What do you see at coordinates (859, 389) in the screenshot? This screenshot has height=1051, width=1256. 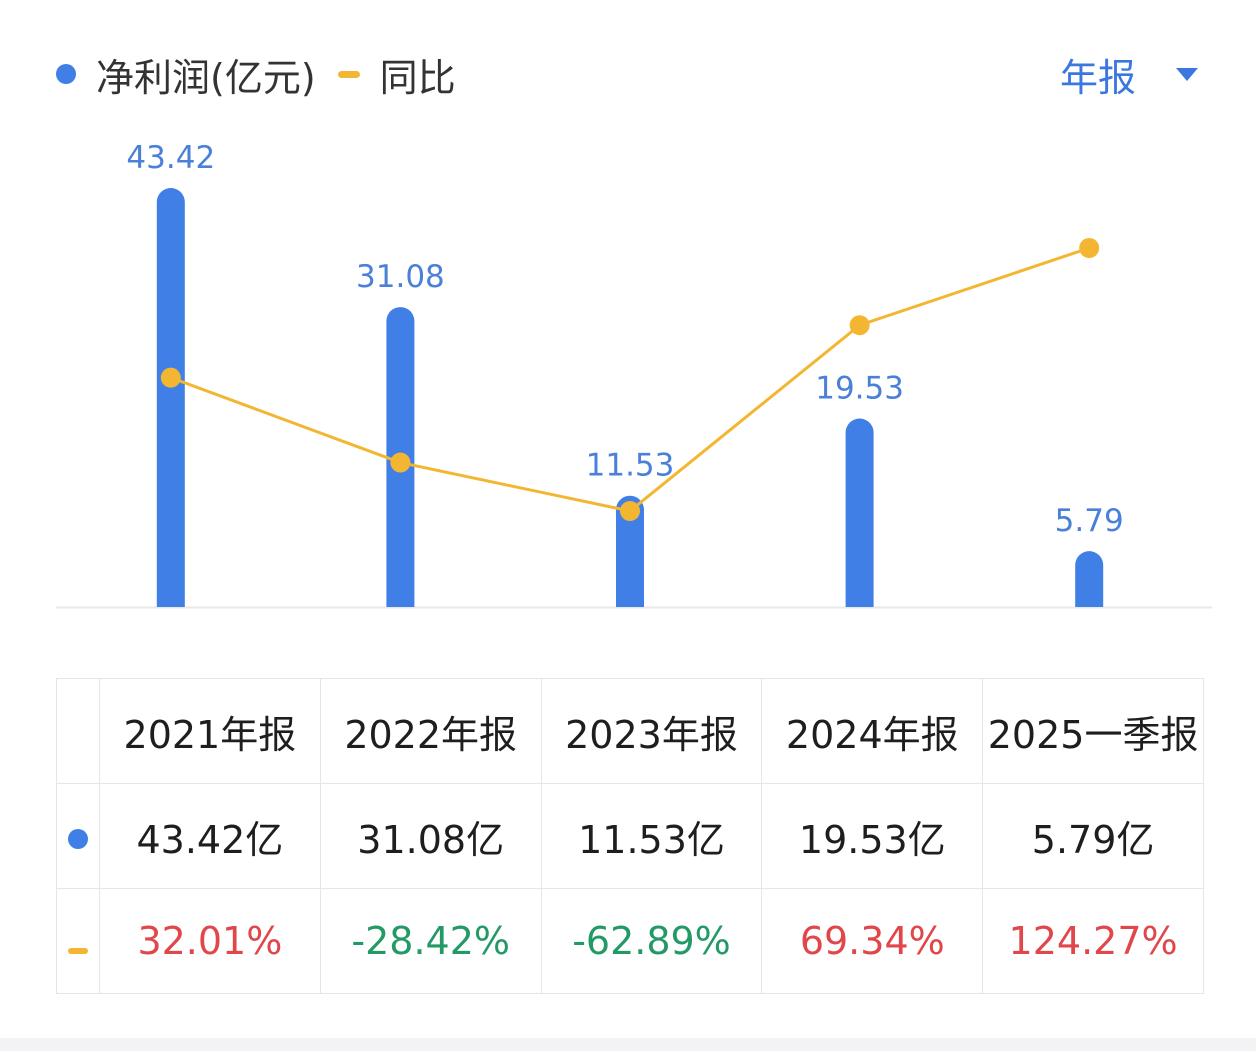 I see `bar-value-label: 19.53` at bounding box center [859, 389].